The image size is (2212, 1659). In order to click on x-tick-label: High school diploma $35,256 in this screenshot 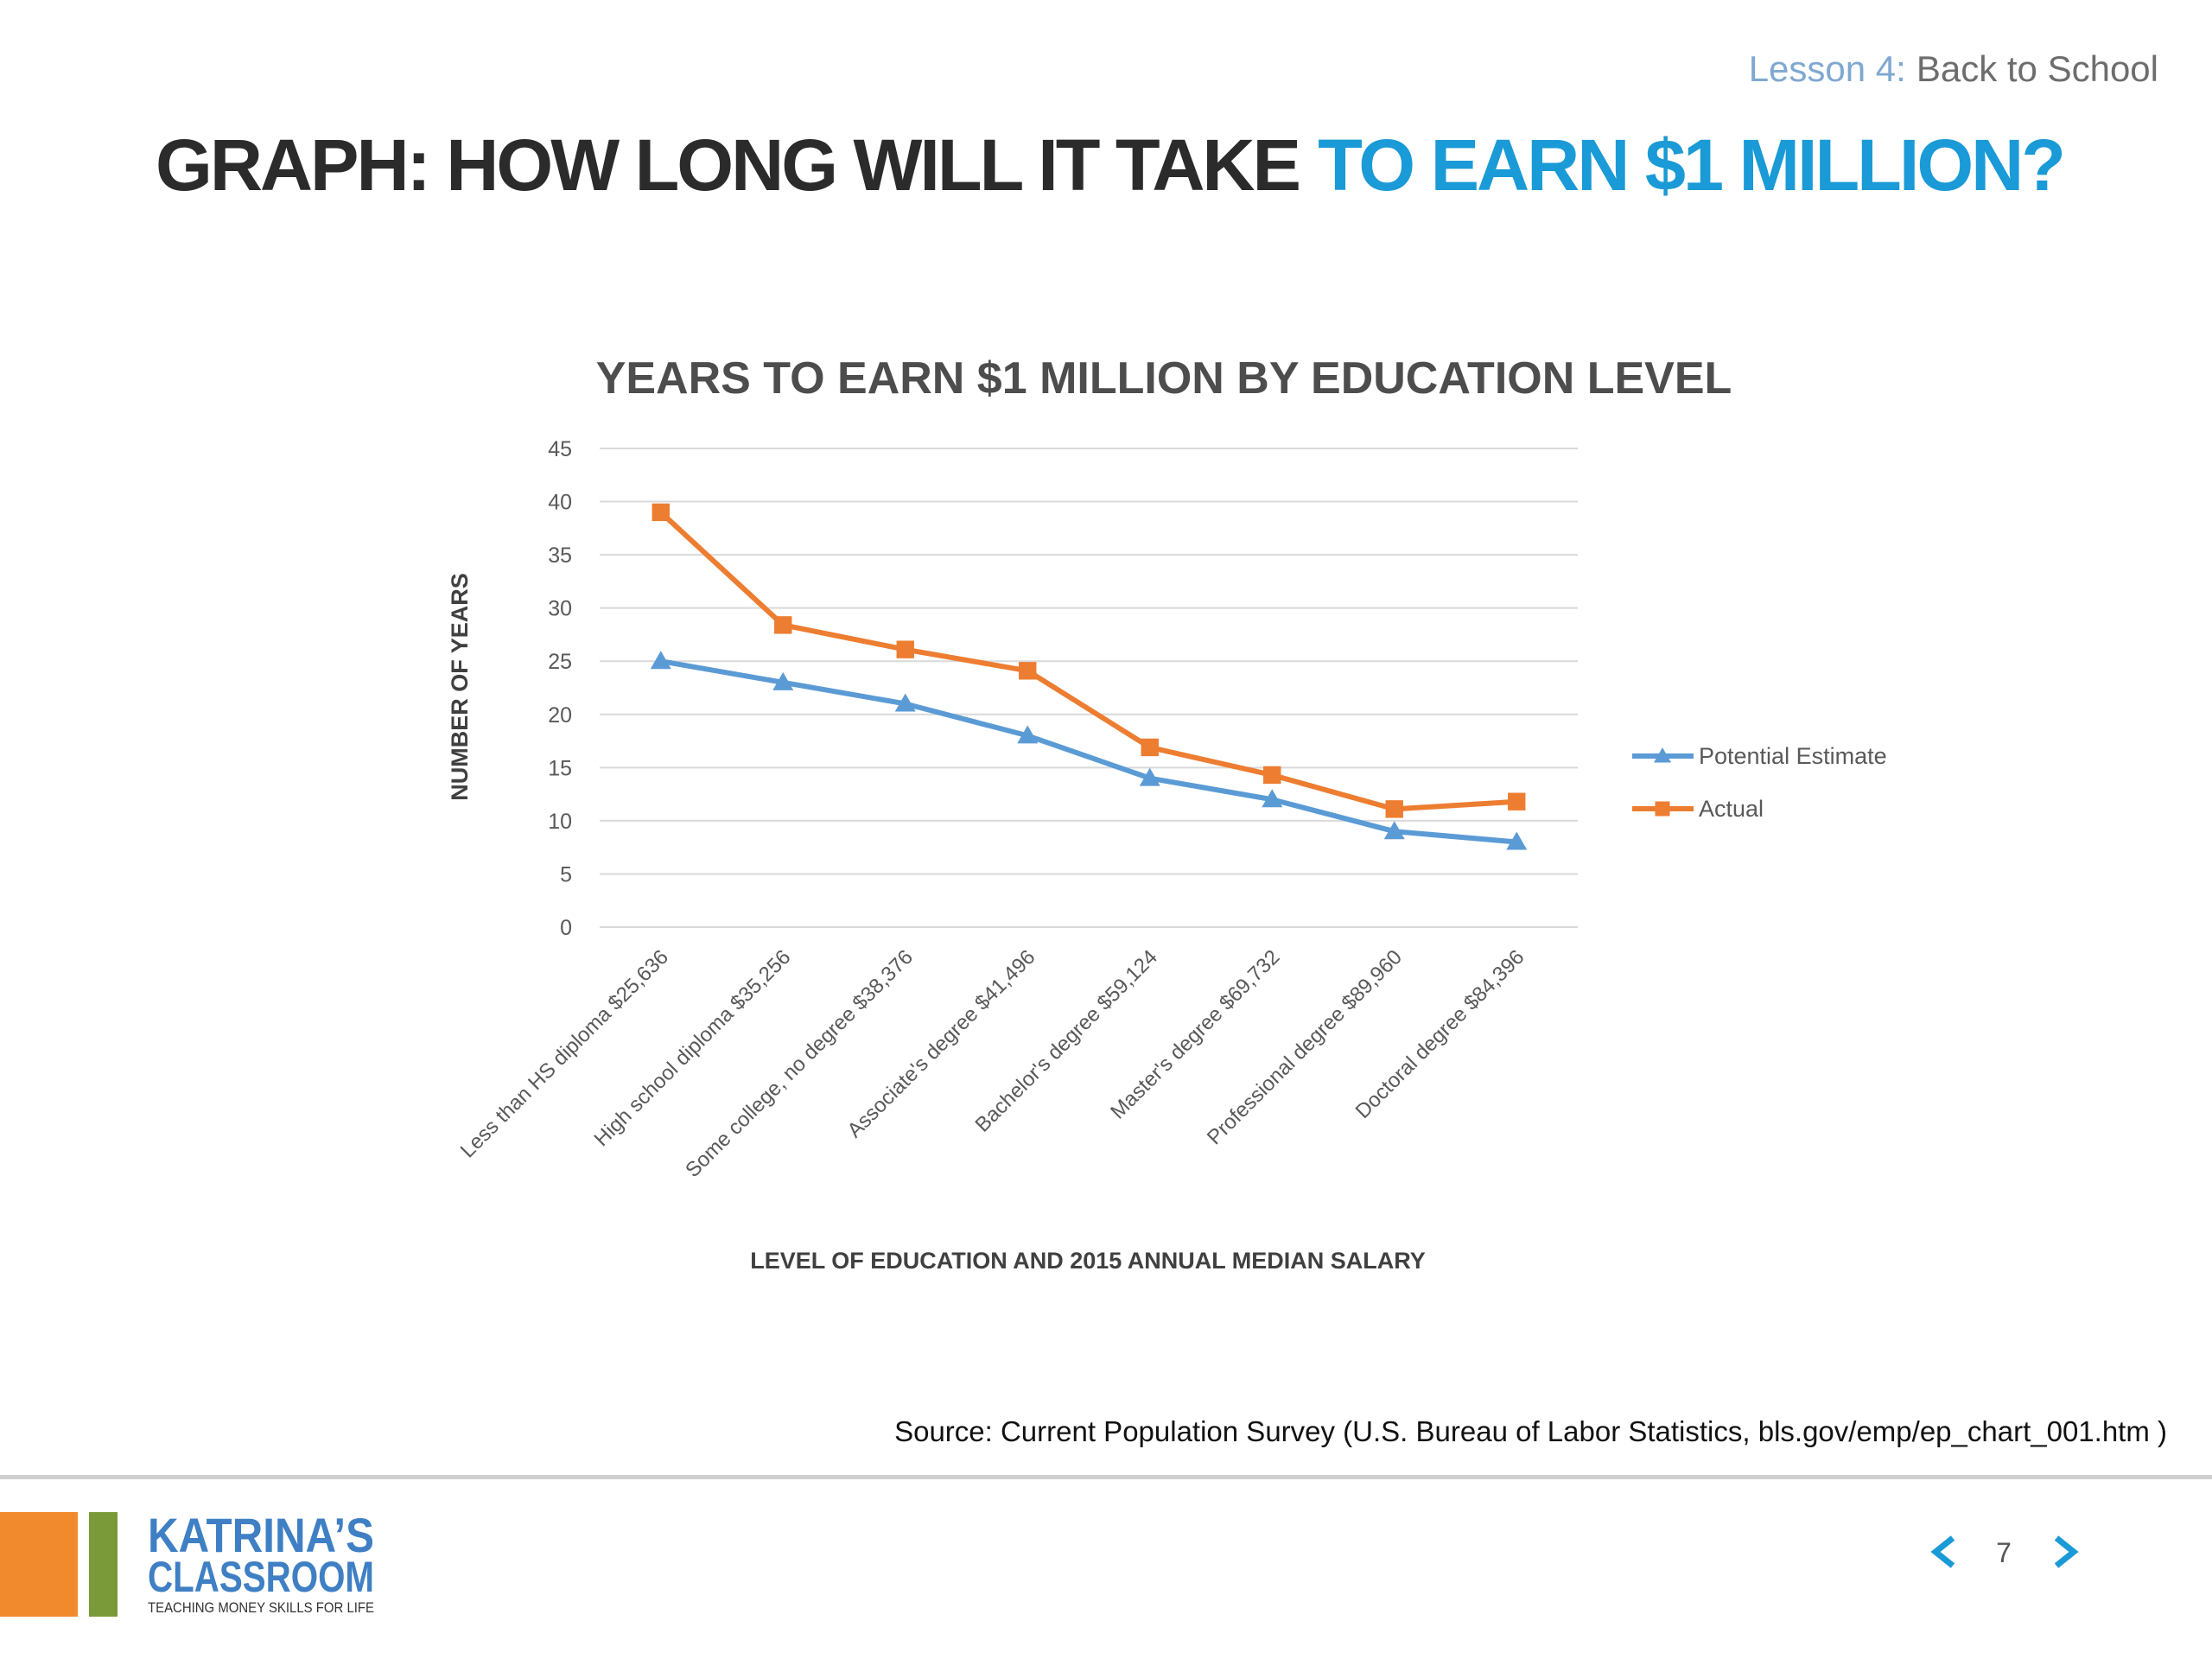, I will do `click(693, 1048)`.